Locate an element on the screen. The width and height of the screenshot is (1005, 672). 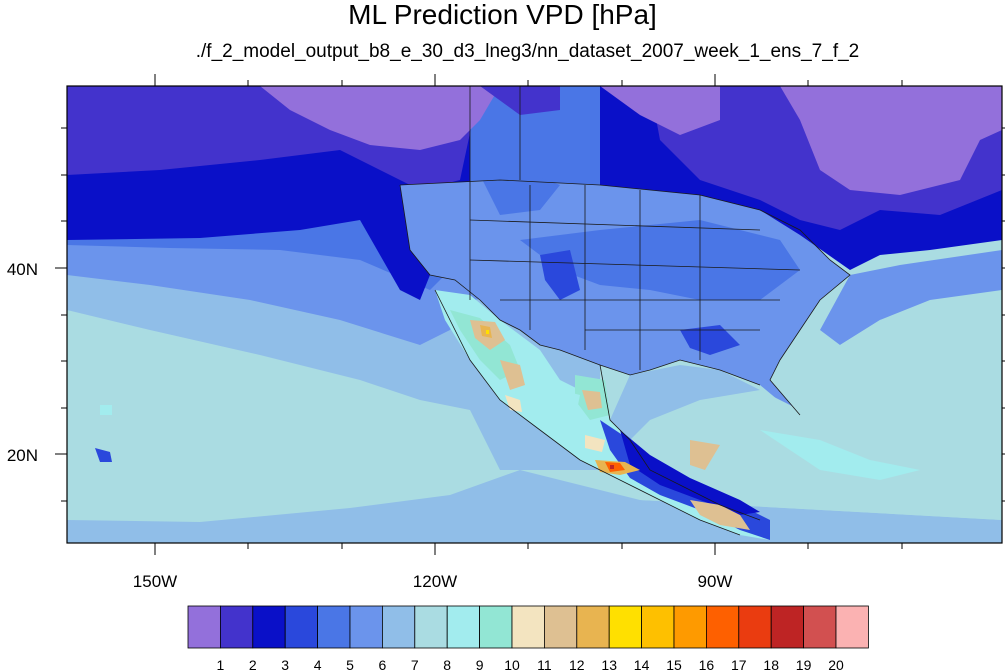
lat-tick-label-20n: 20N is located at coordinates (22, 455).